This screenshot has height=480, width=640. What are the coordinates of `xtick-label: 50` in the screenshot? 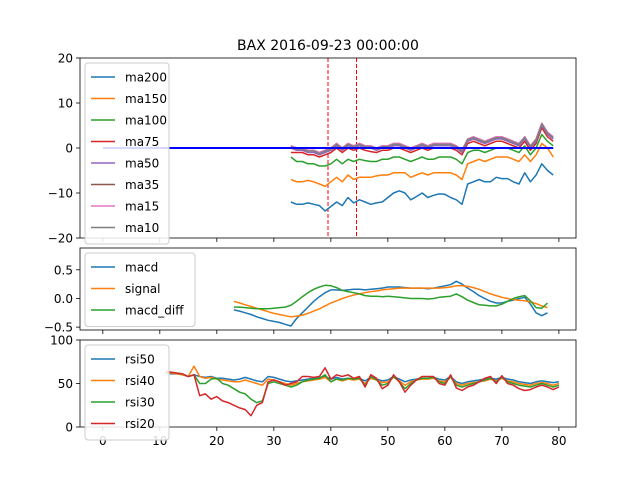 It's located at (387, 441).